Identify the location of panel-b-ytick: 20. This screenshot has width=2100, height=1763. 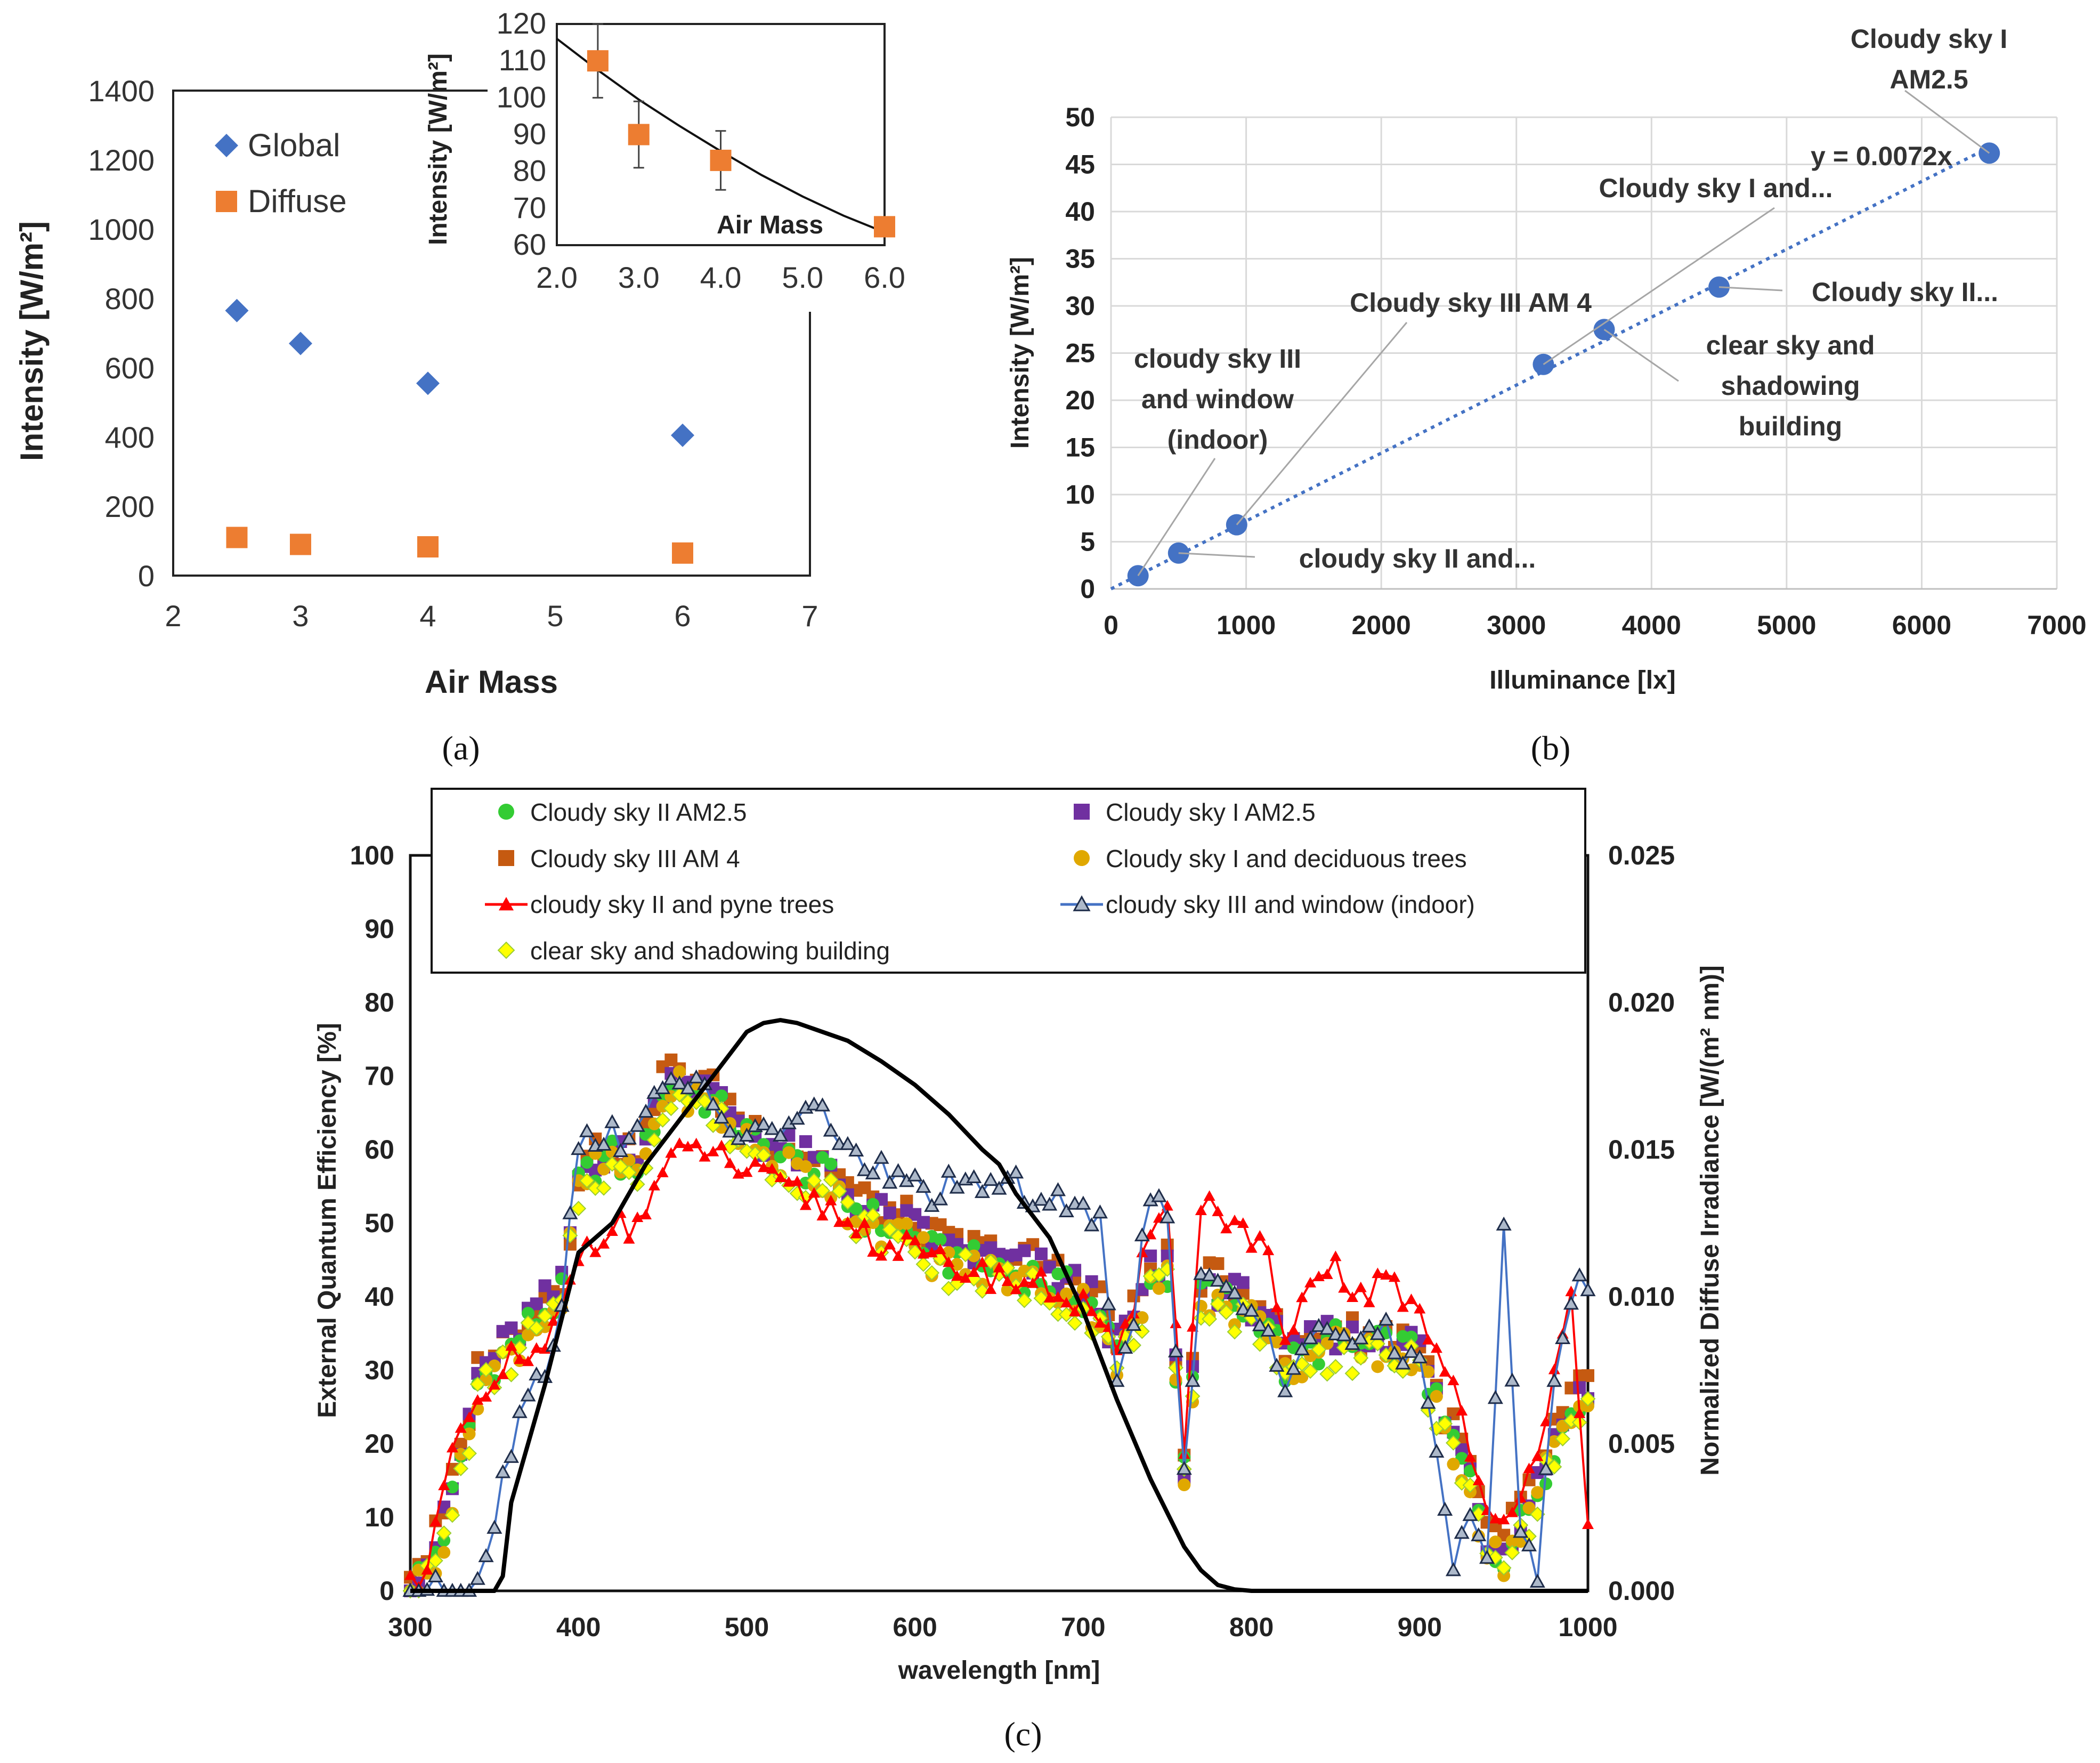
(1080, 400).